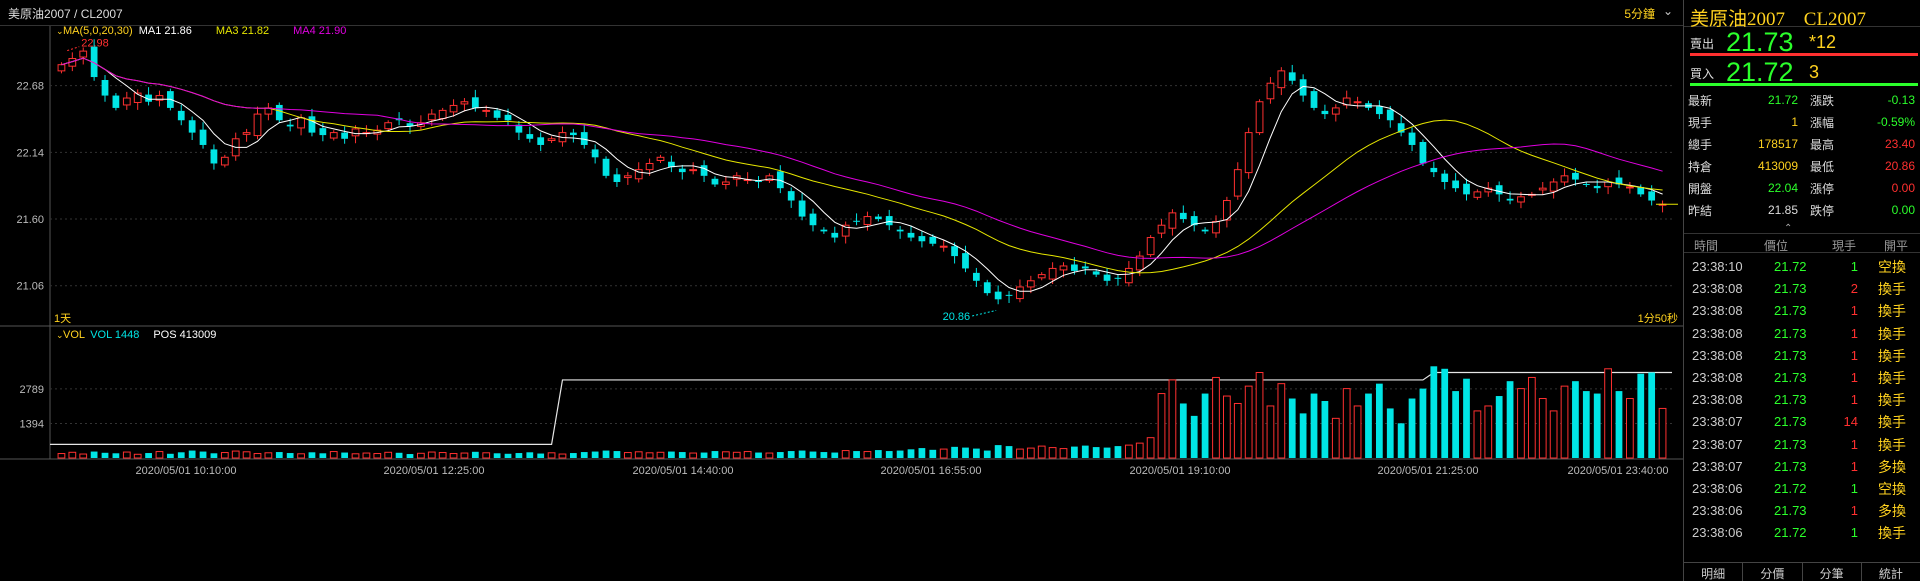 Image resolution: width=1920 pixels, height=581 pixels. What do you see at coordinates (1717, 422) in the screenshot?
I see `tick-time: 23:38:07` at bounding box center [1717, 422].